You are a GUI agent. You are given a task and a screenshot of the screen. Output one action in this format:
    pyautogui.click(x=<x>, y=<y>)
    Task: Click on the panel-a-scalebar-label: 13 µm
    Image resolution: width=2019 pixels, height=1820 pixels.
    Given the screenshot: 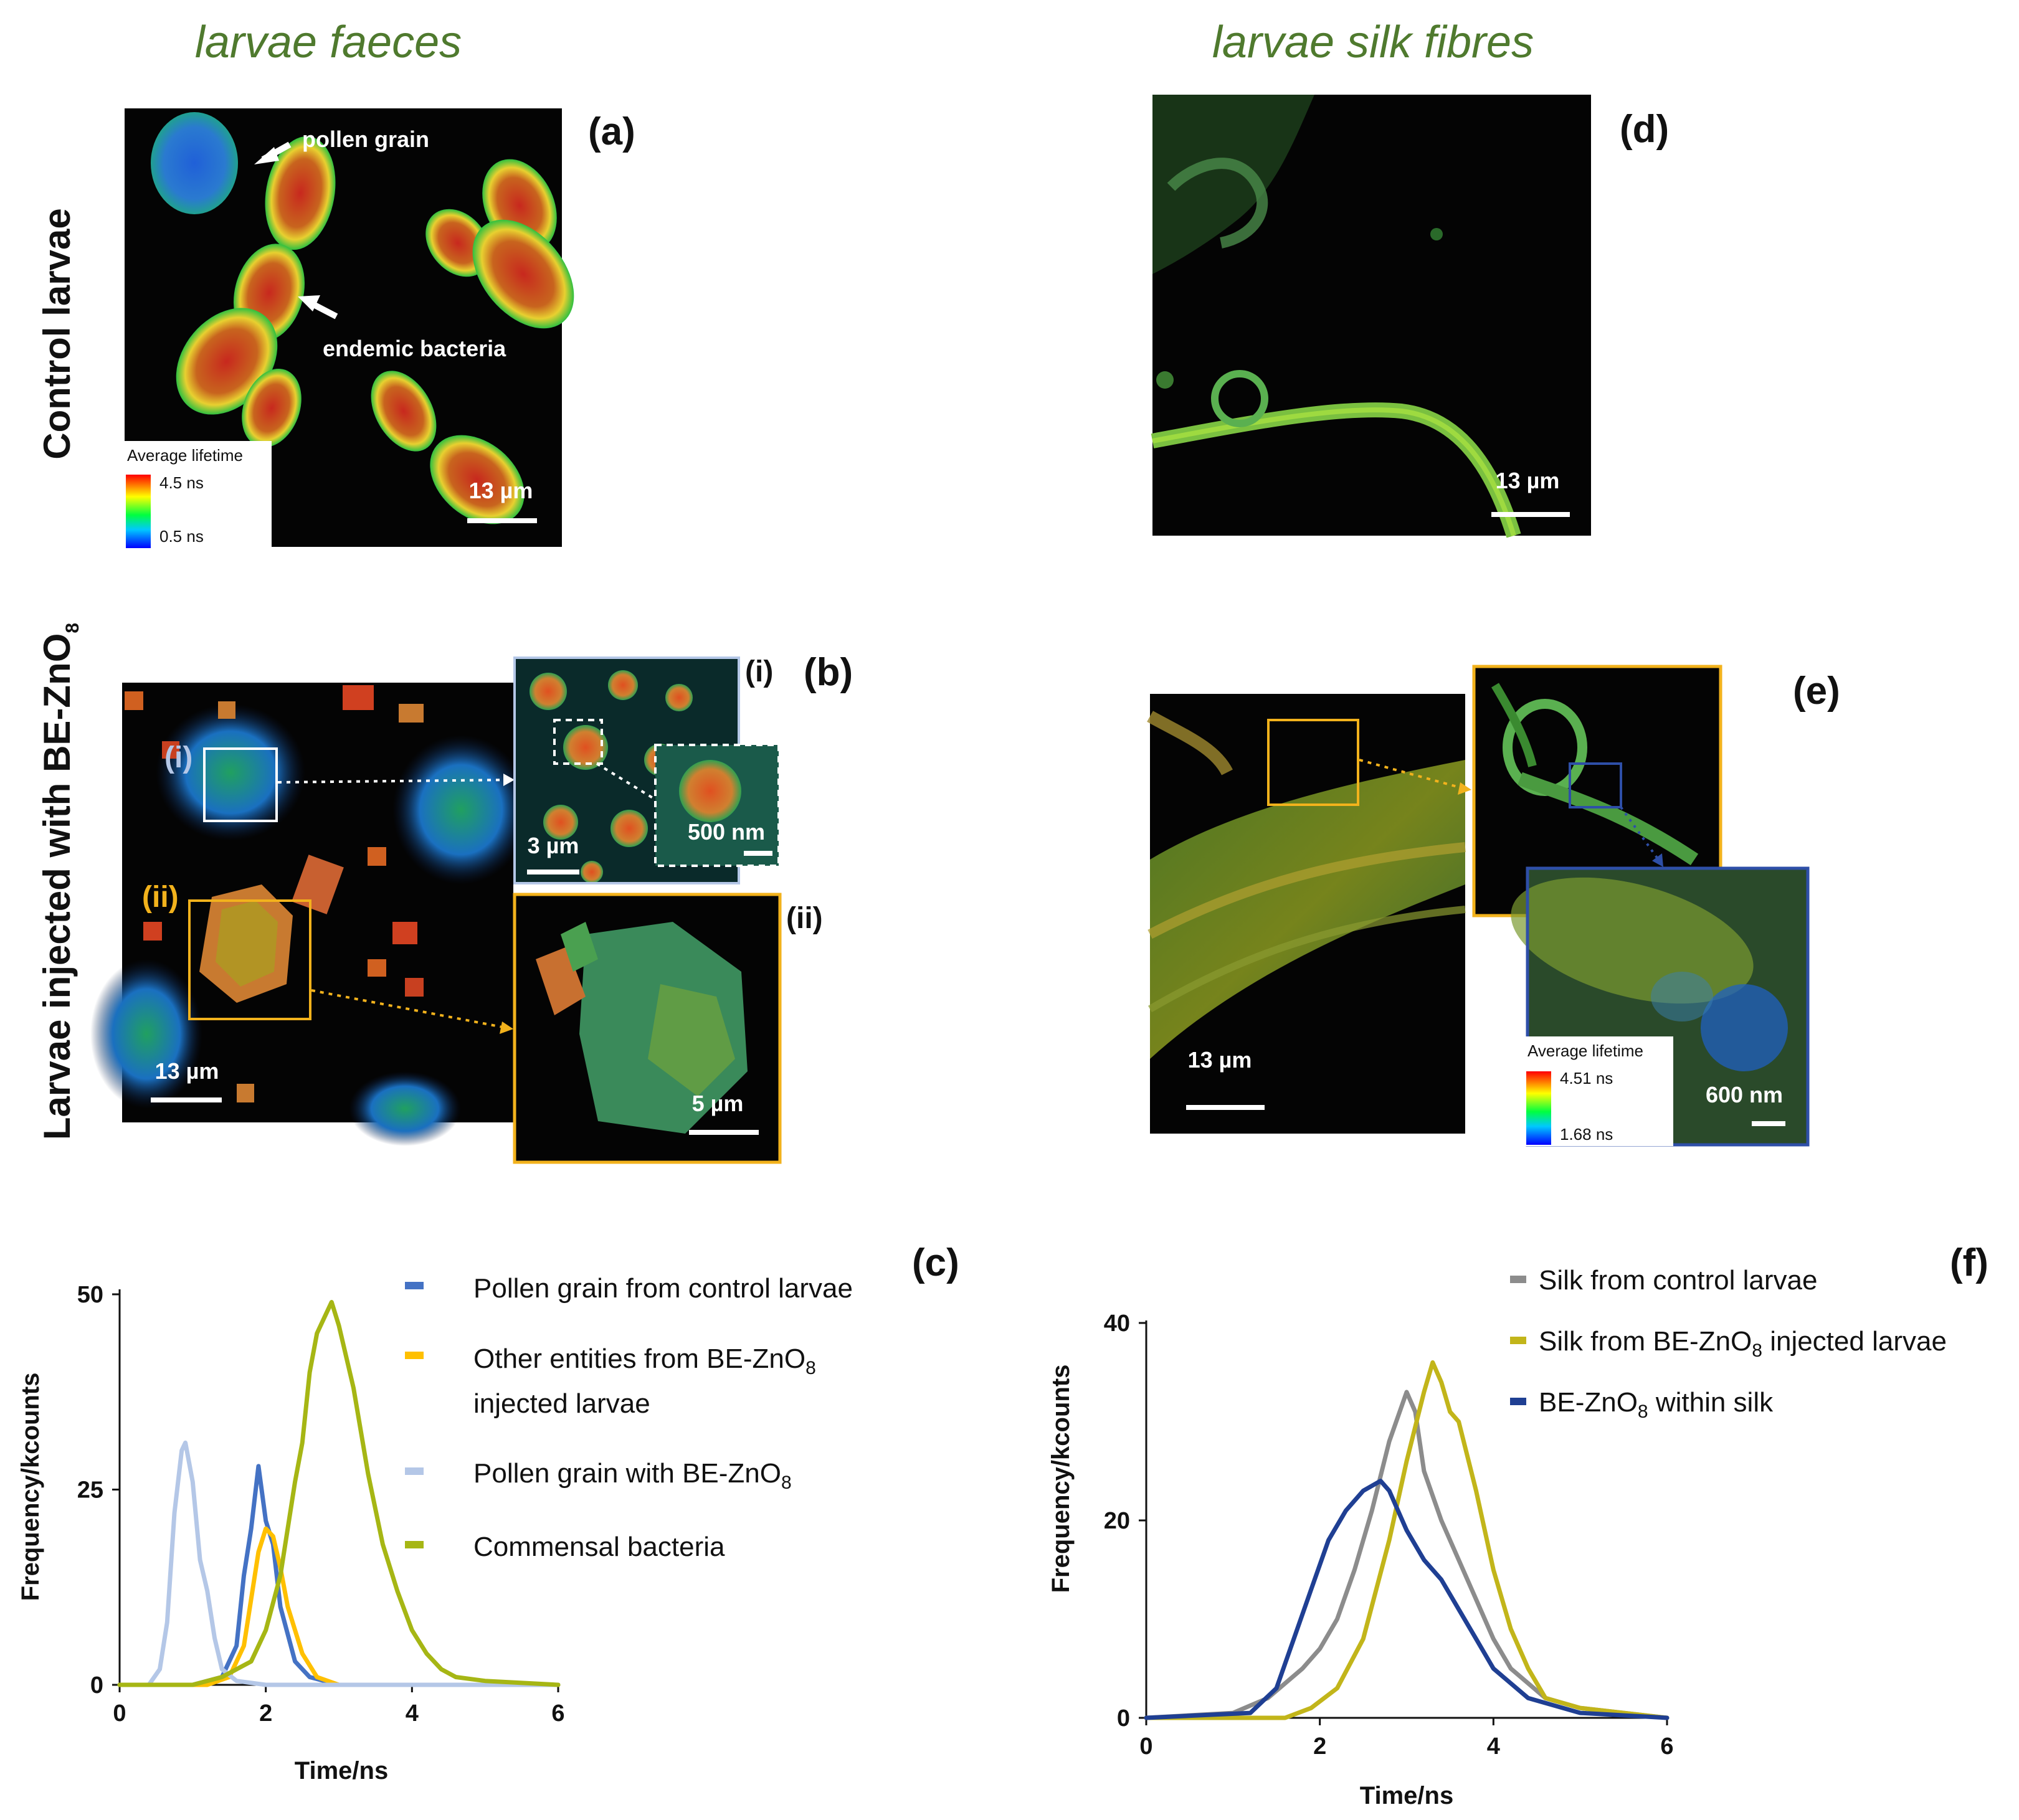 What is the action you would take?
    pyautogui.click(x=501, y=491)
    